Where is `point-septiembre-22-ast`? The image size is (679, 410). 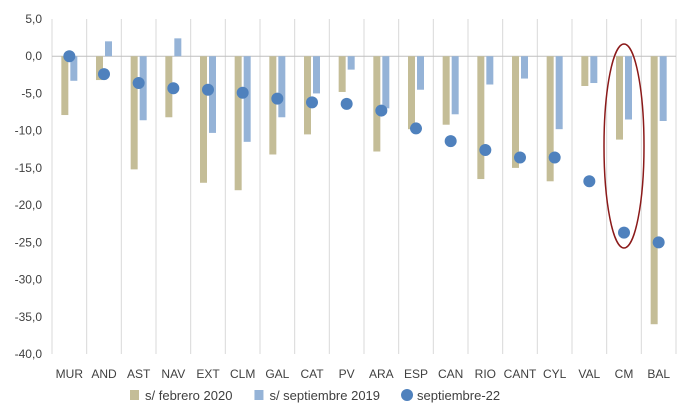
point-septiembre-22-ast is located at coordinates (138, 83).